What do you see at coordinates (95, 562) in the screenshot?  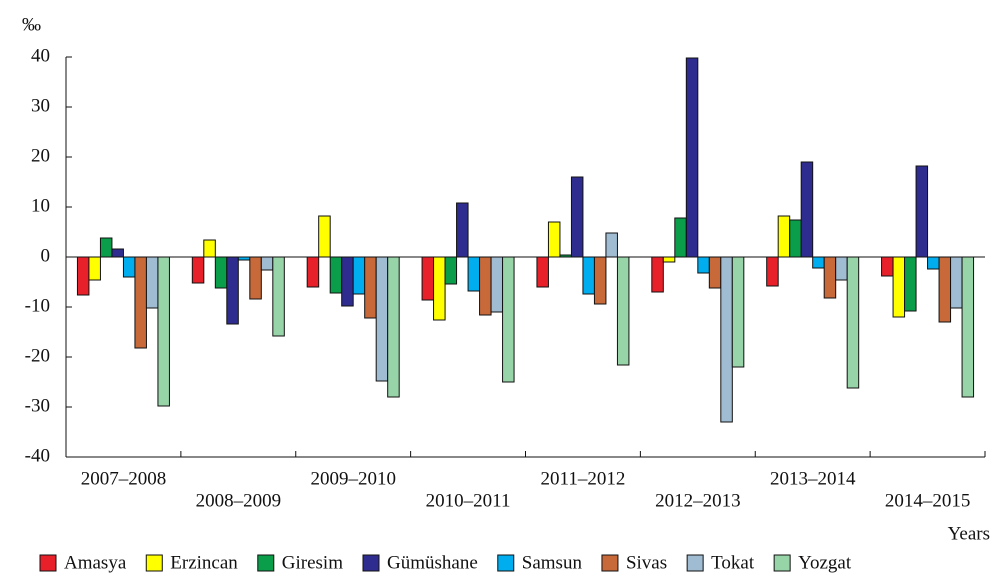 I see `legend-label: Amasya` at bounding box center [95, 562].